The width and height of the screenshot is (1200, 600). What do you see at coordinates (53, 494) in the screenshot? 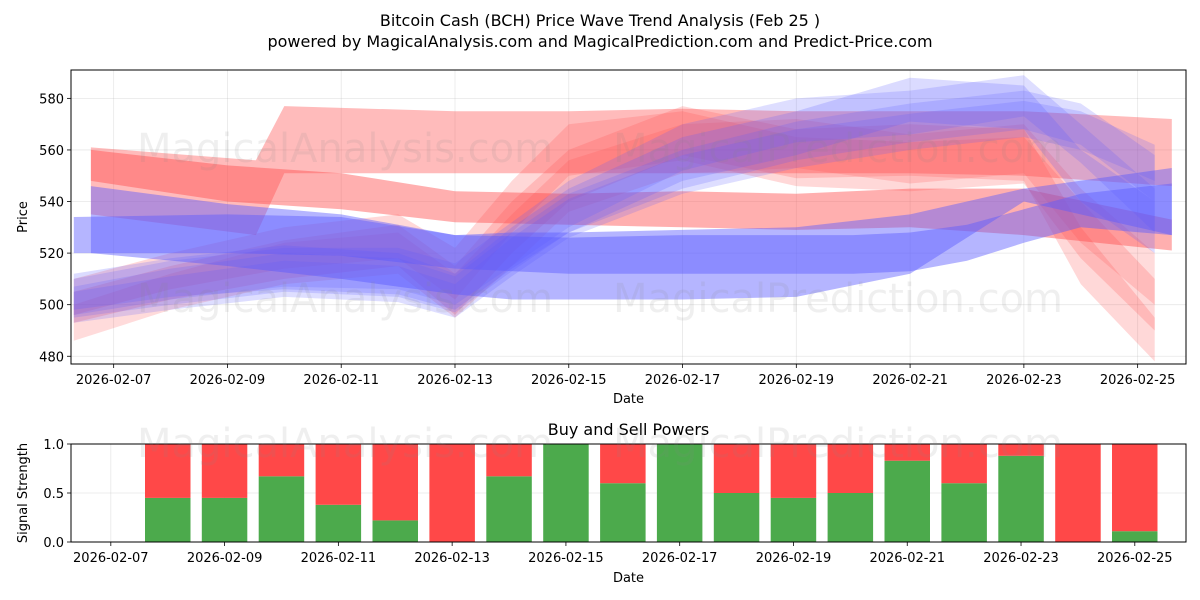
I see `y-tick-label: 0.5` at bounding box center [53, 494].